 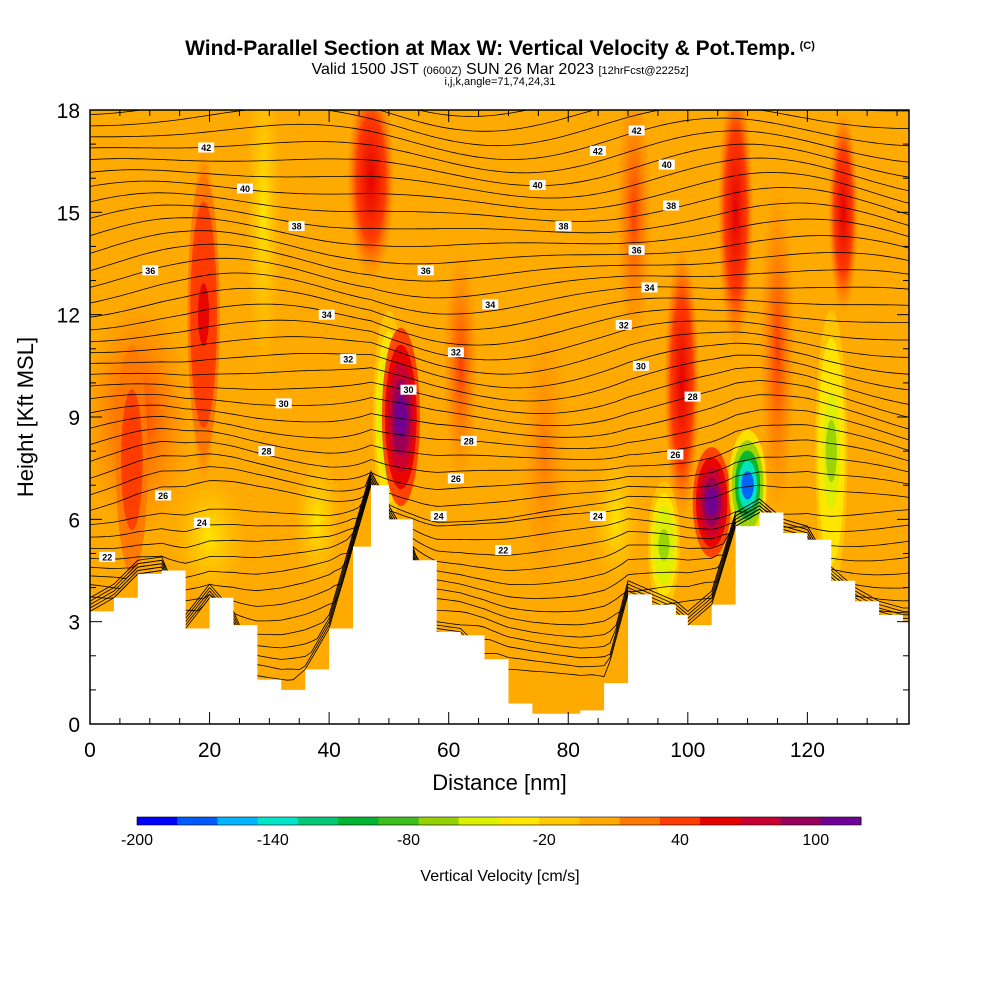 I want to click on contour-label-text: 36, so click(x=637, y=250).